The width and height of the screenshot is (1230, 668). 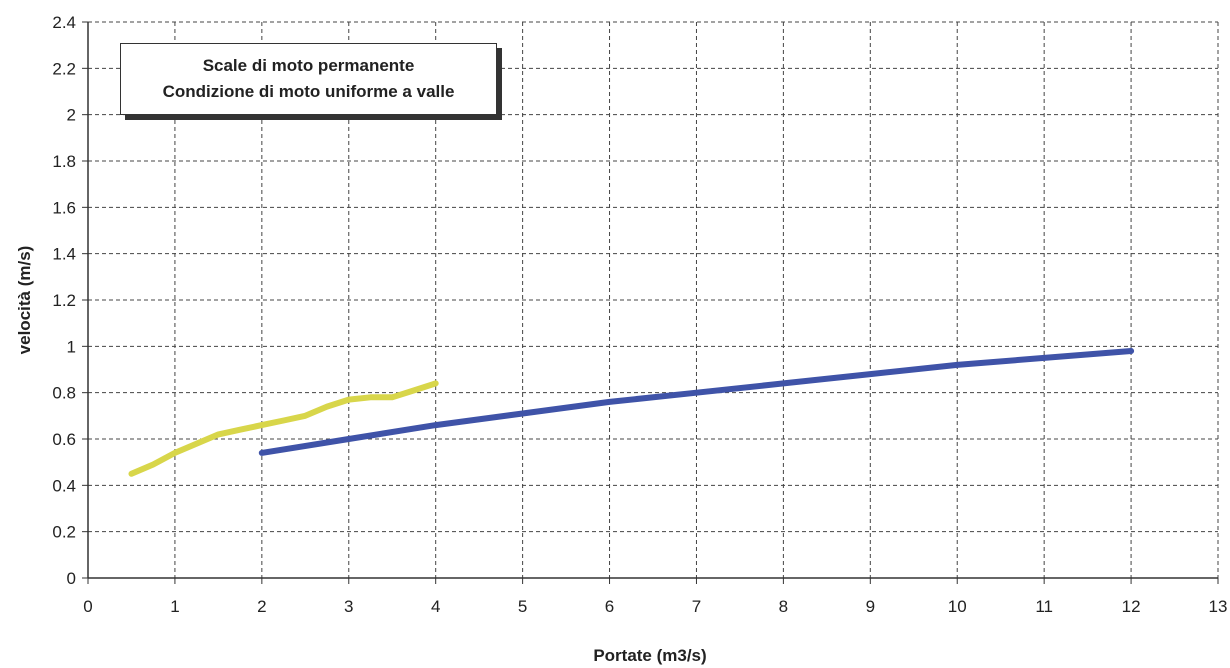 I want to click on x-tick-label: 12, so click(x=1131, y=606).